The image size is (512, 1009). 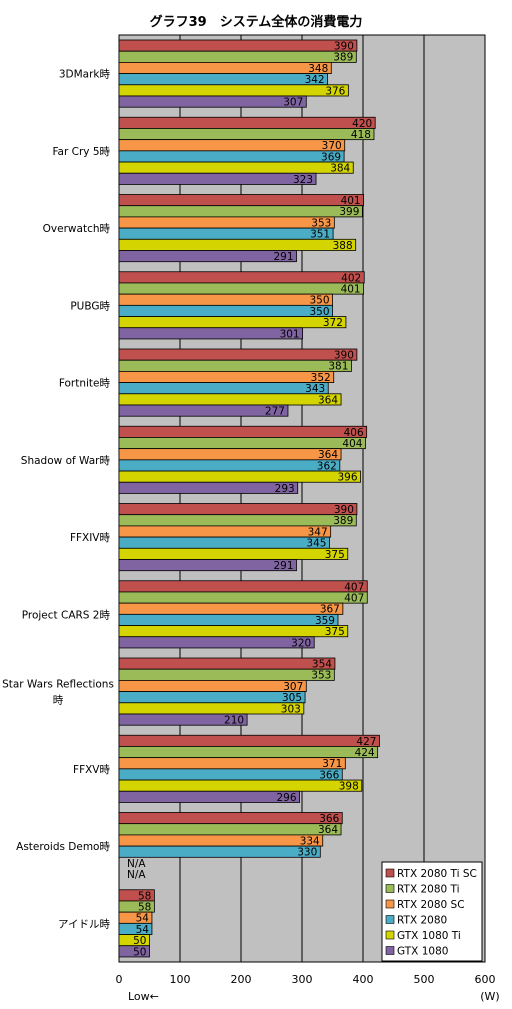 What do you see at coordinates (340, 169) in the screenshot?
I see `value-label: 384` at bounding box center [340, 169].